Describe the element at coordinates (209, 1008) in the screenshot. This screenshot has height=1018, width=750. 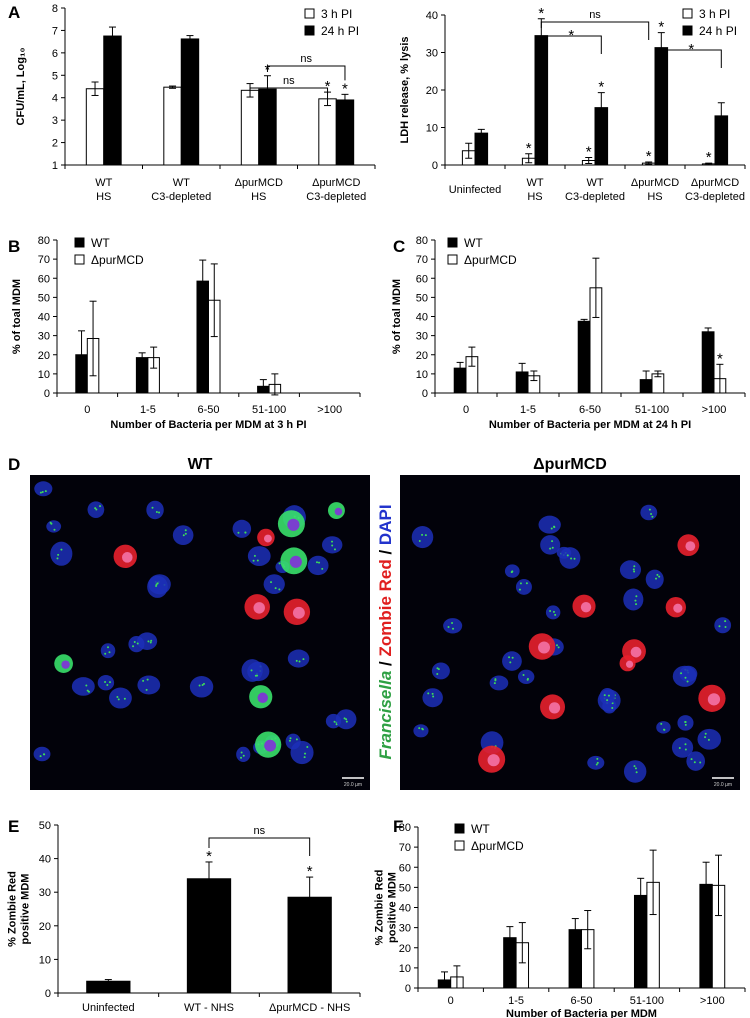
I see `x-tick-label: WT - NHS` at that location.